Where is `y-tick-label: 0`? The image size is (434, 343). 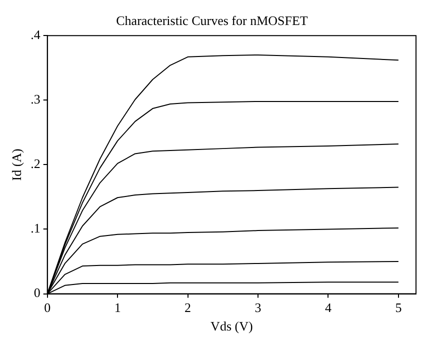 y-tick-label: 0 is located at coordinates (37, 292).